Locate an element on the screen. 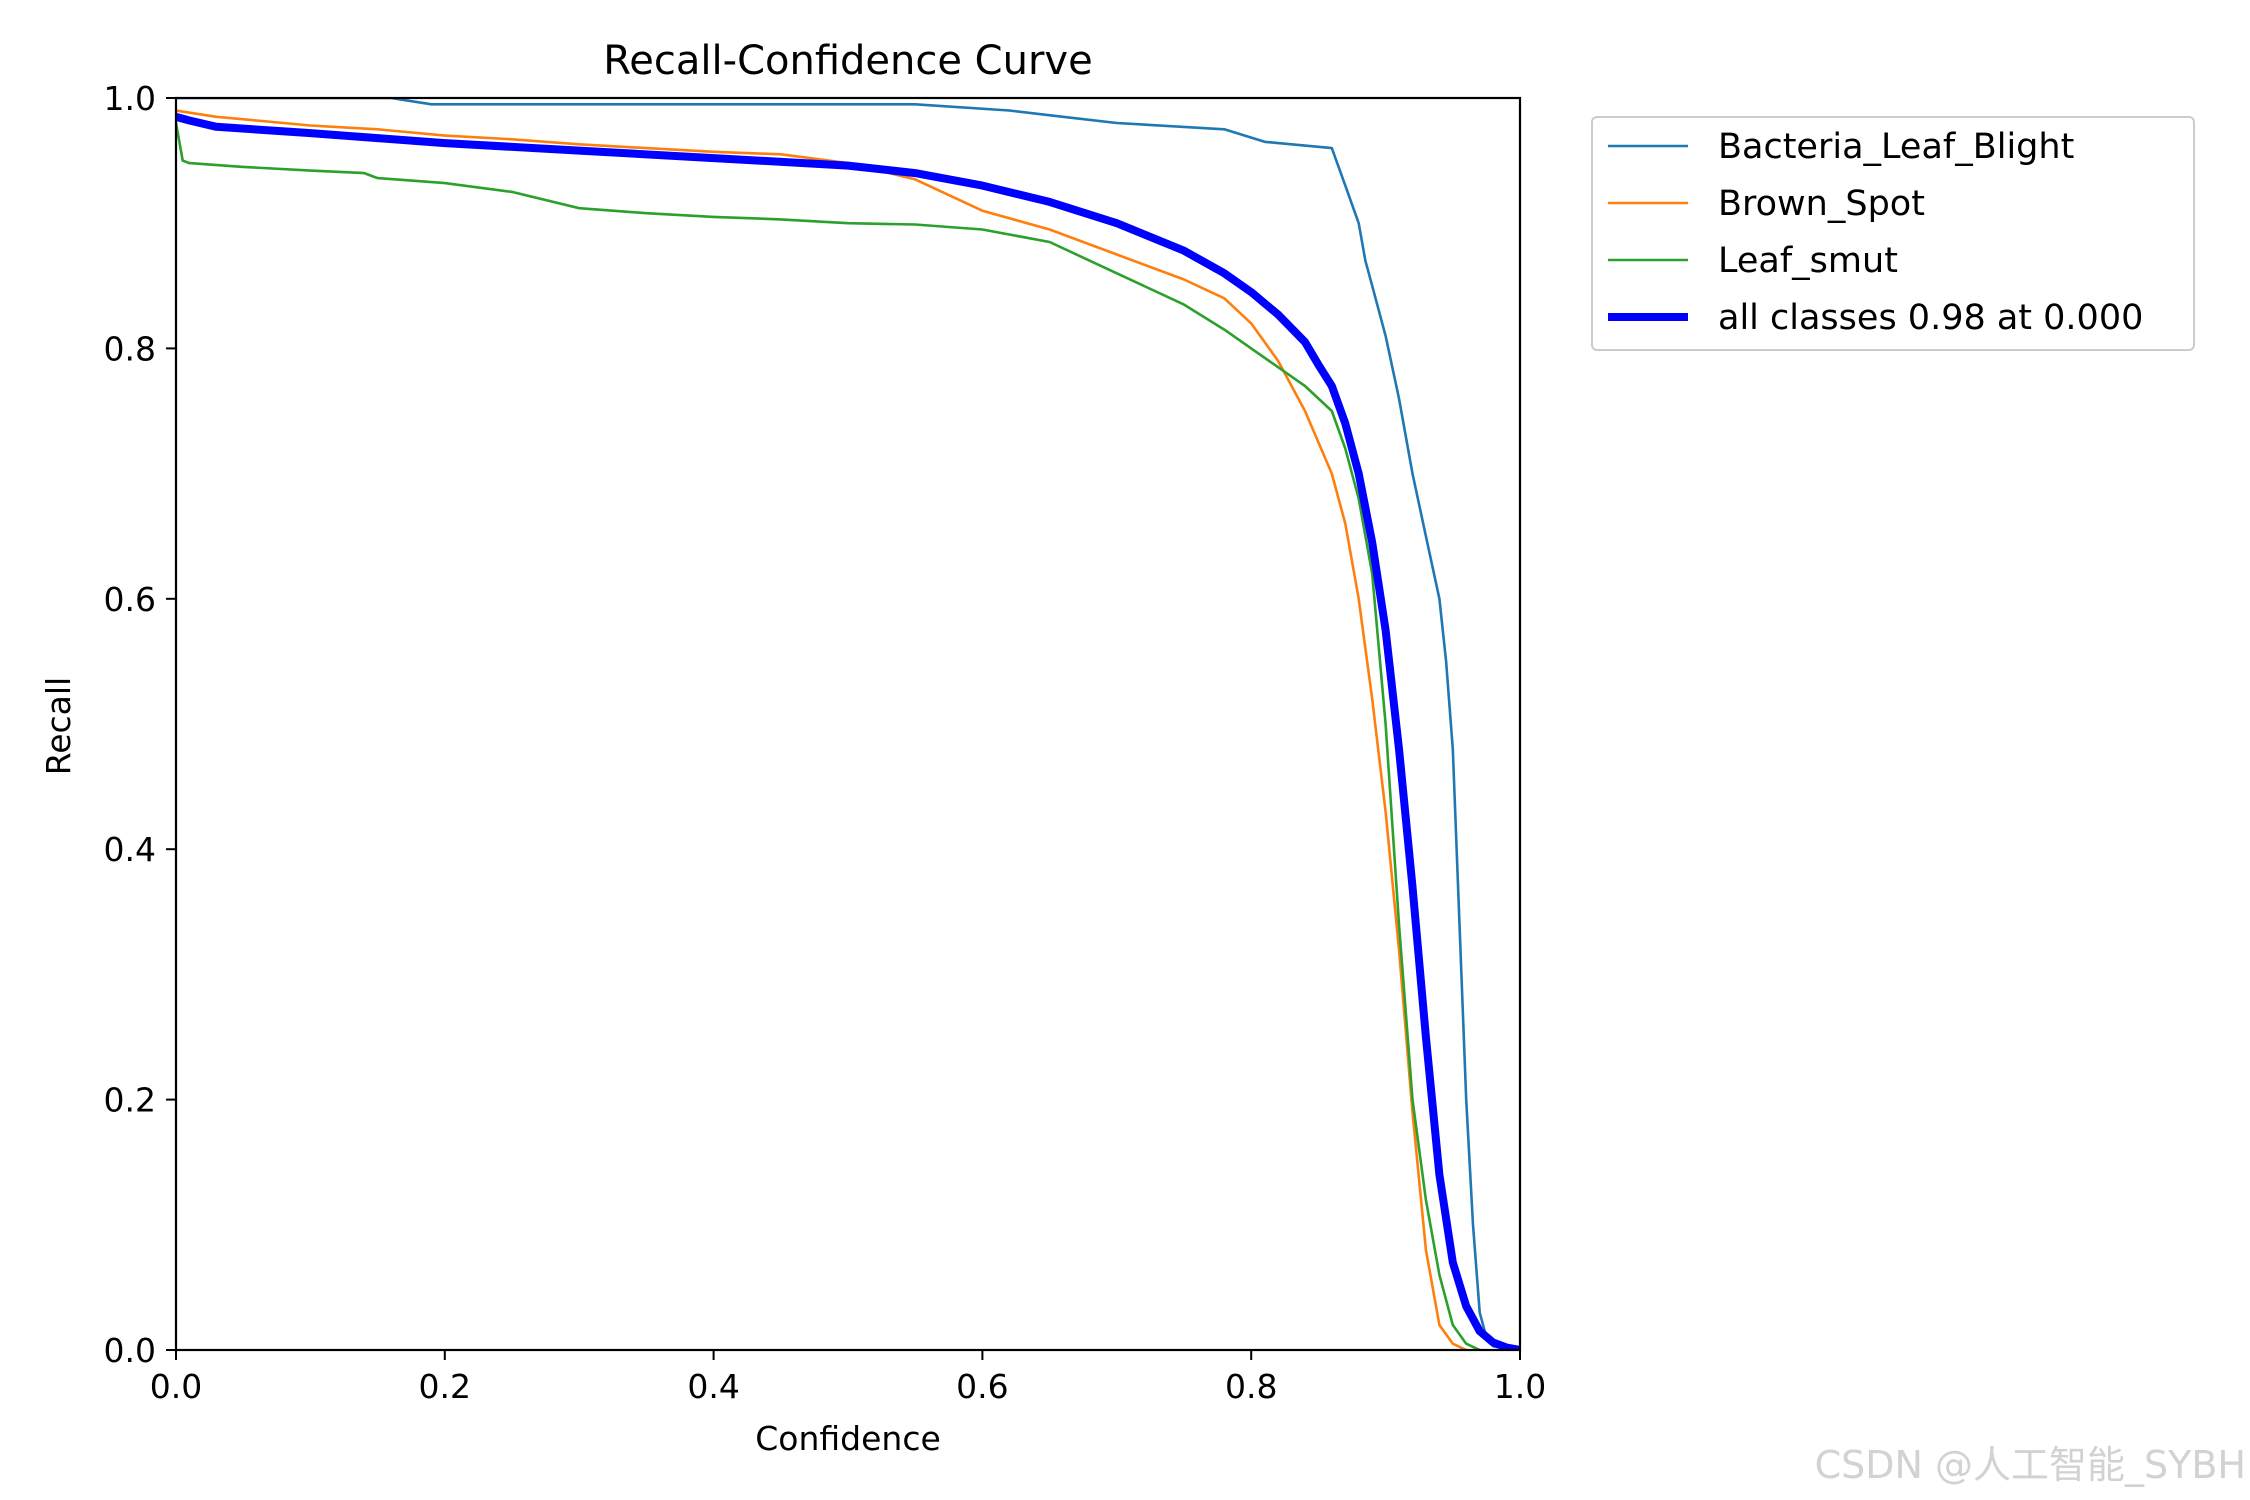  x-axis: 0.0 0.2 0.4 0.6 0.8 1.0 is located at coordinates (848, 1378).